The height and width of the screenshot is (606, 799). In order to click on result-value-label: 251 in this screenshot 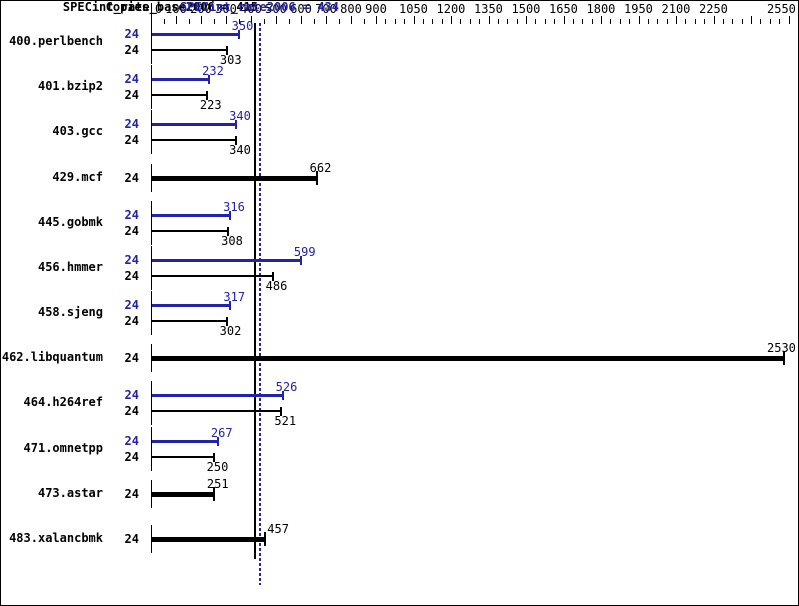, I will do `click(217, 484)`.